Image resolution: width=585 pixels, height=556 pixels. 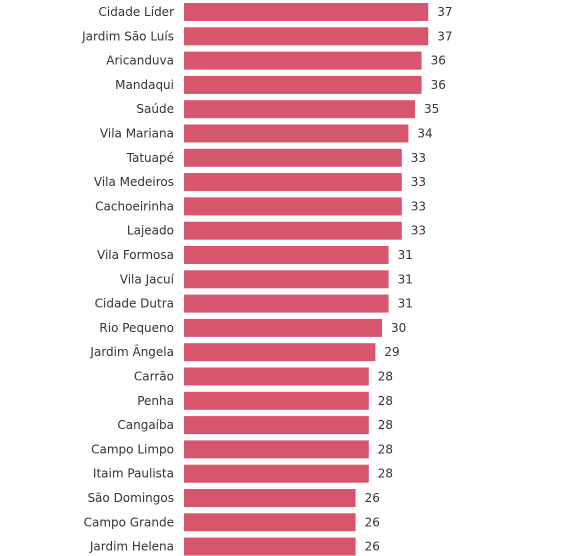 I want to click on category-label: Mandaqui, so click(x=144, y=85).